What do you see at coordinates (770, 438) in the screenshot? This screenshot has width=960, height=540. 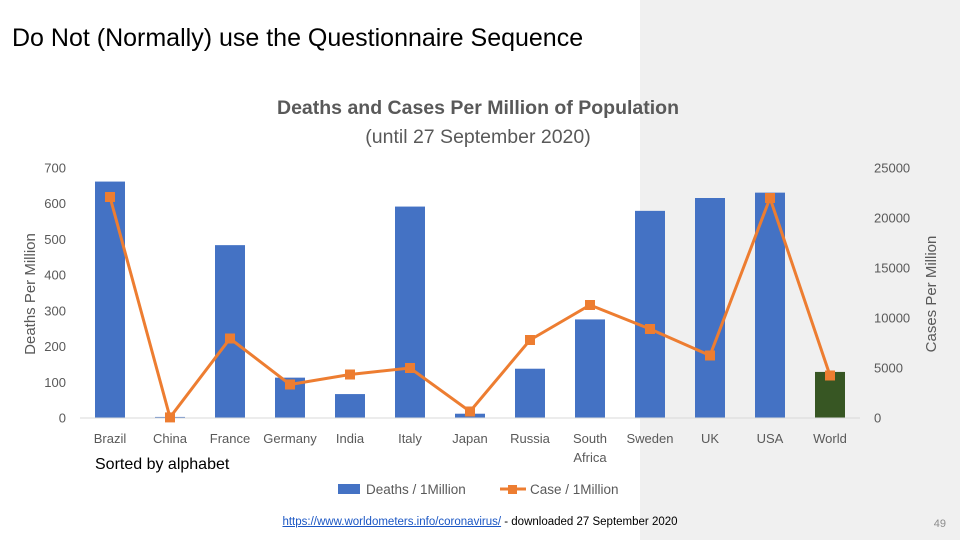 I see `x-category-label: USA` at bounding box center [770, 438].